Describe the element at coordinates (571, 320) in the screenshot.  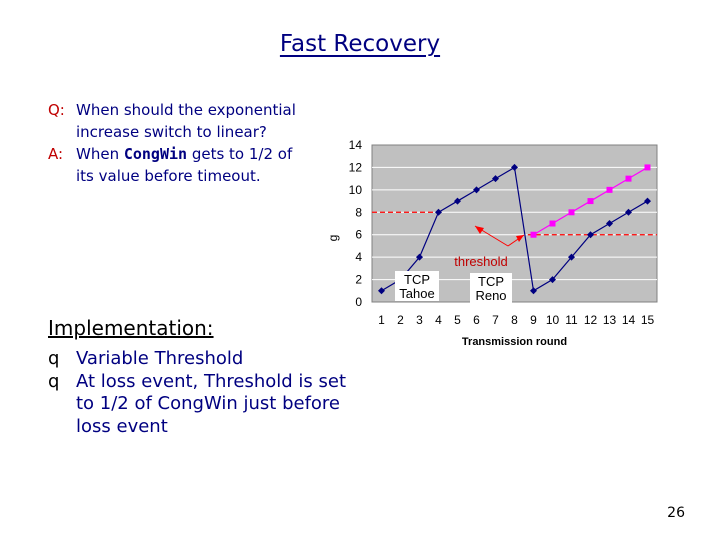
I see `x-tick-label: 11` at that location.